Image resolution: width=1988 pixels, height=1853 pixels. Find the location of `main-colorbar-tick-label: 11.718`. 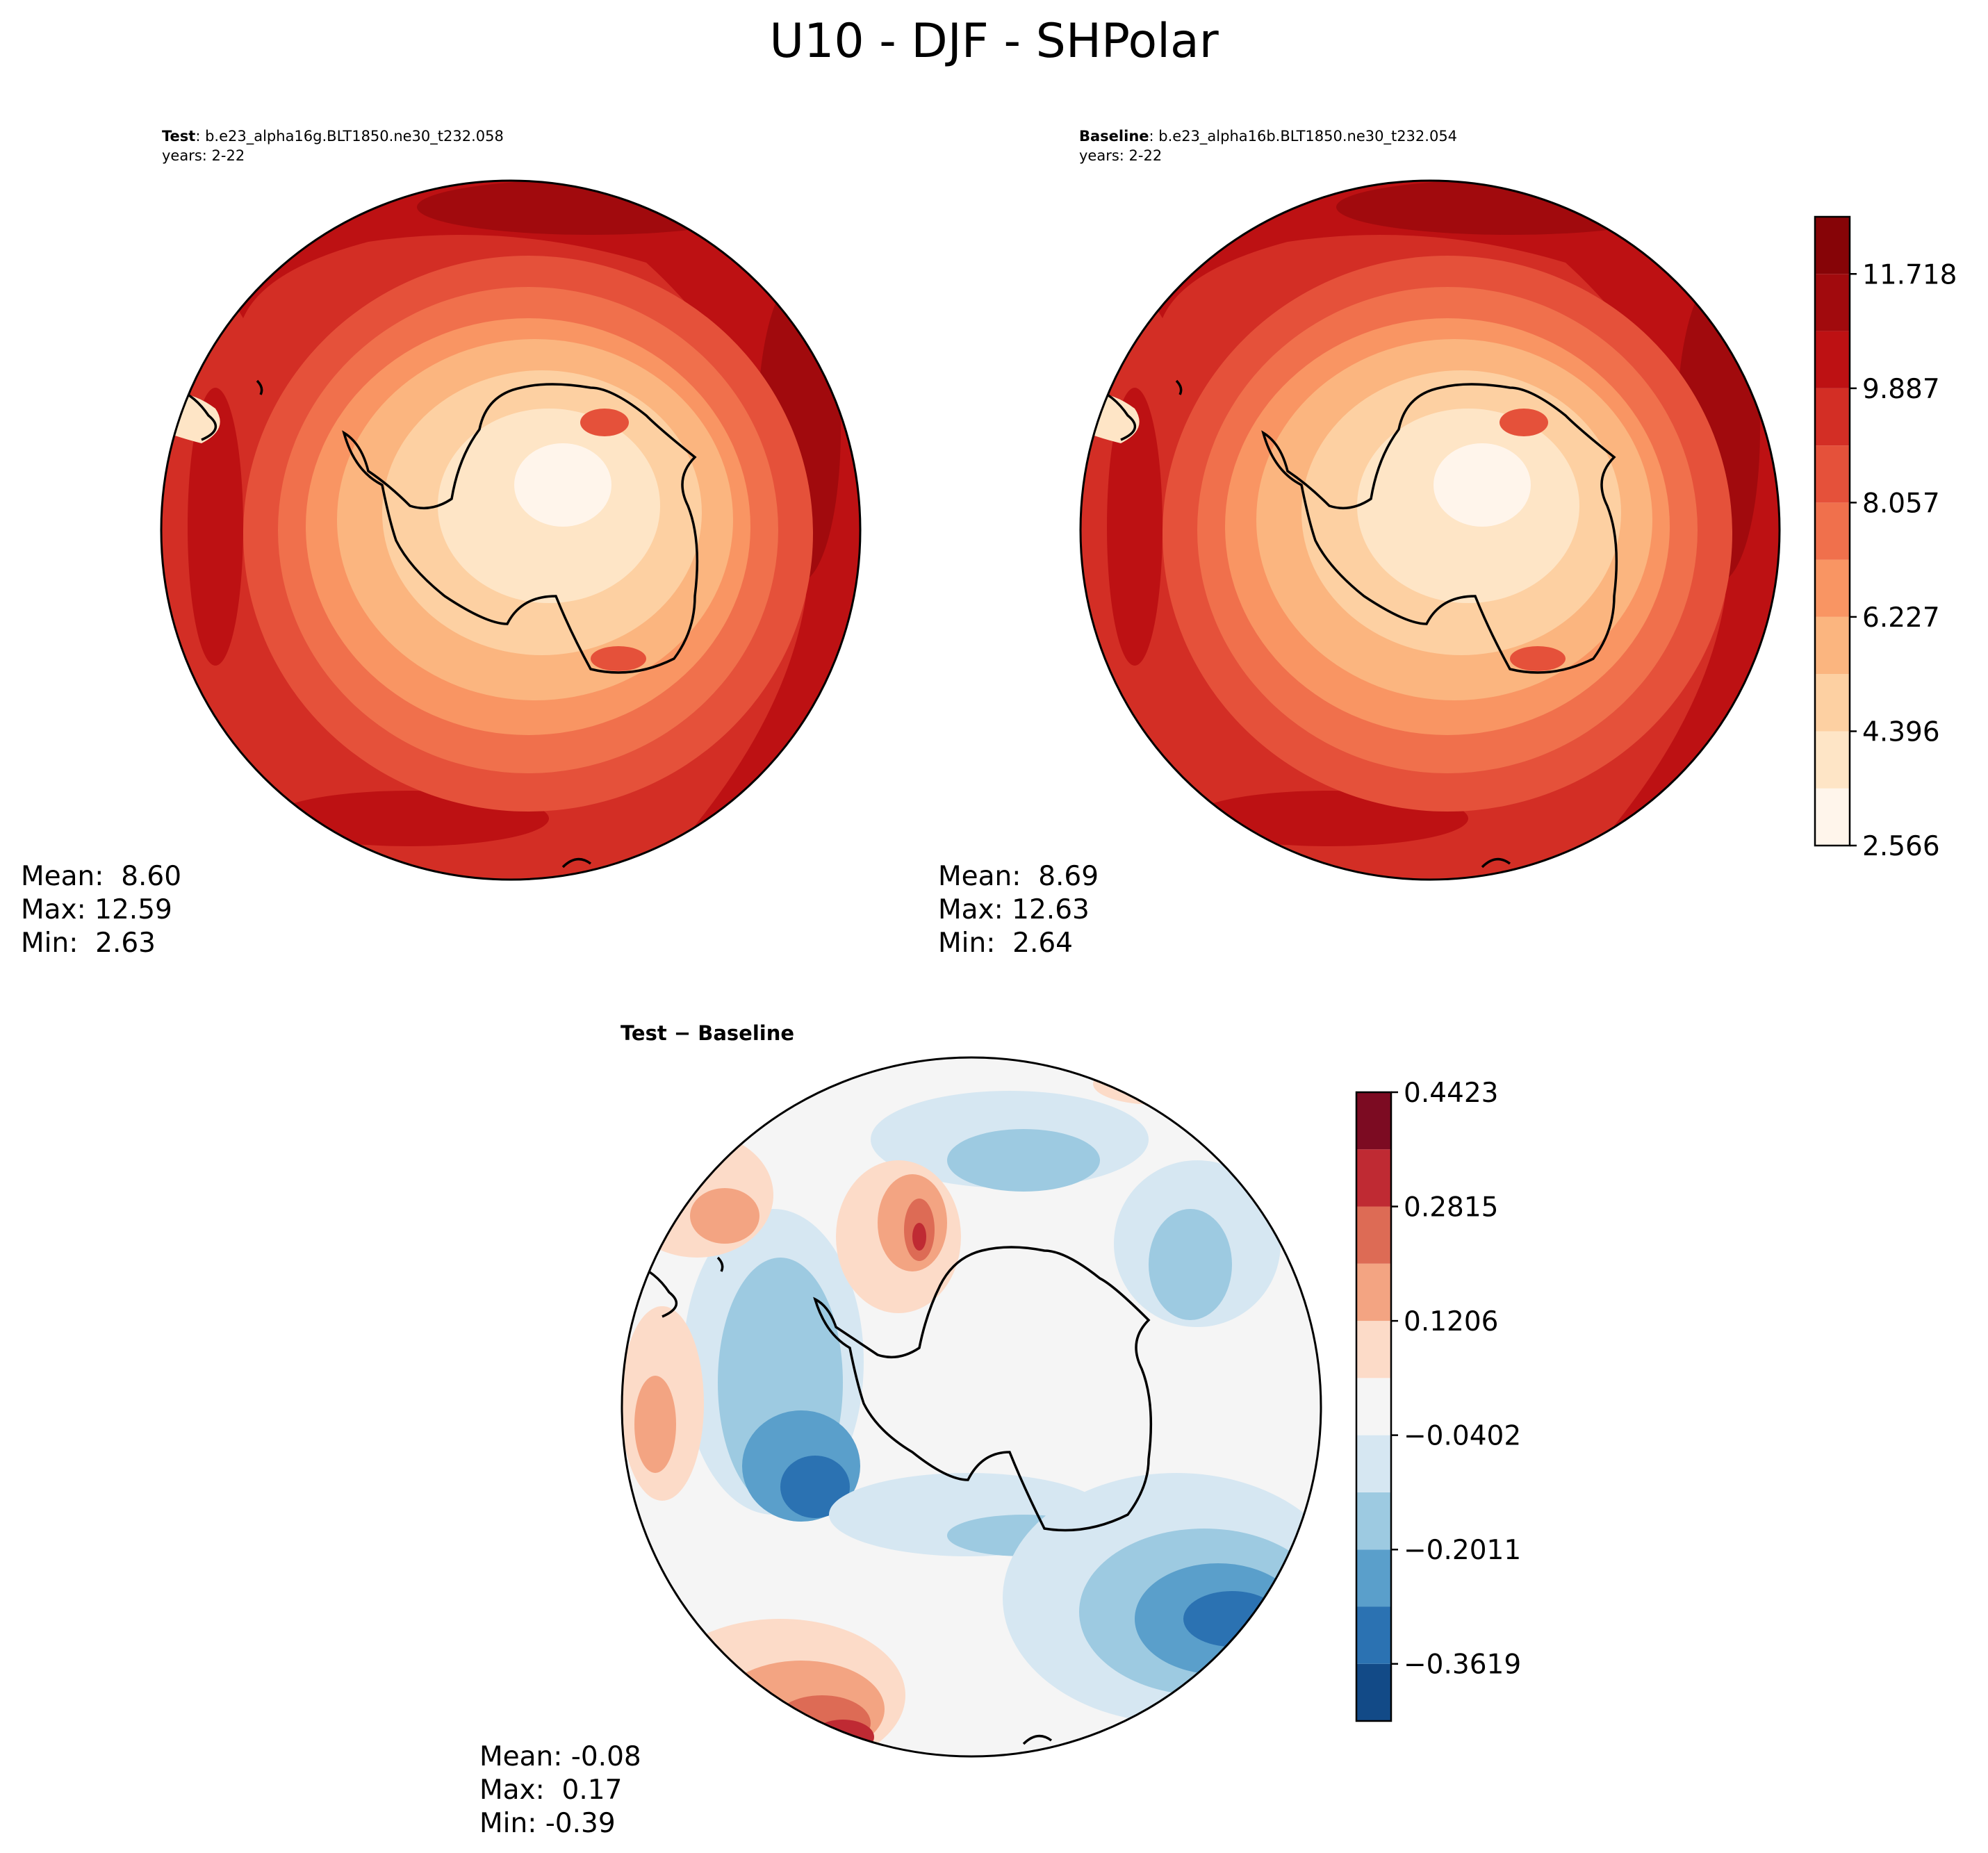

main-colorbar-tick-label: 11.718 is located at coordinates (1909, 274).